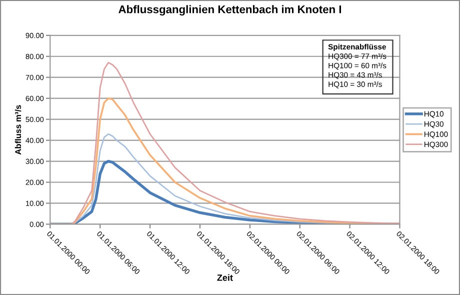  I want to click on y-axis-title: Abfluss m³/s, so click(18, 130).